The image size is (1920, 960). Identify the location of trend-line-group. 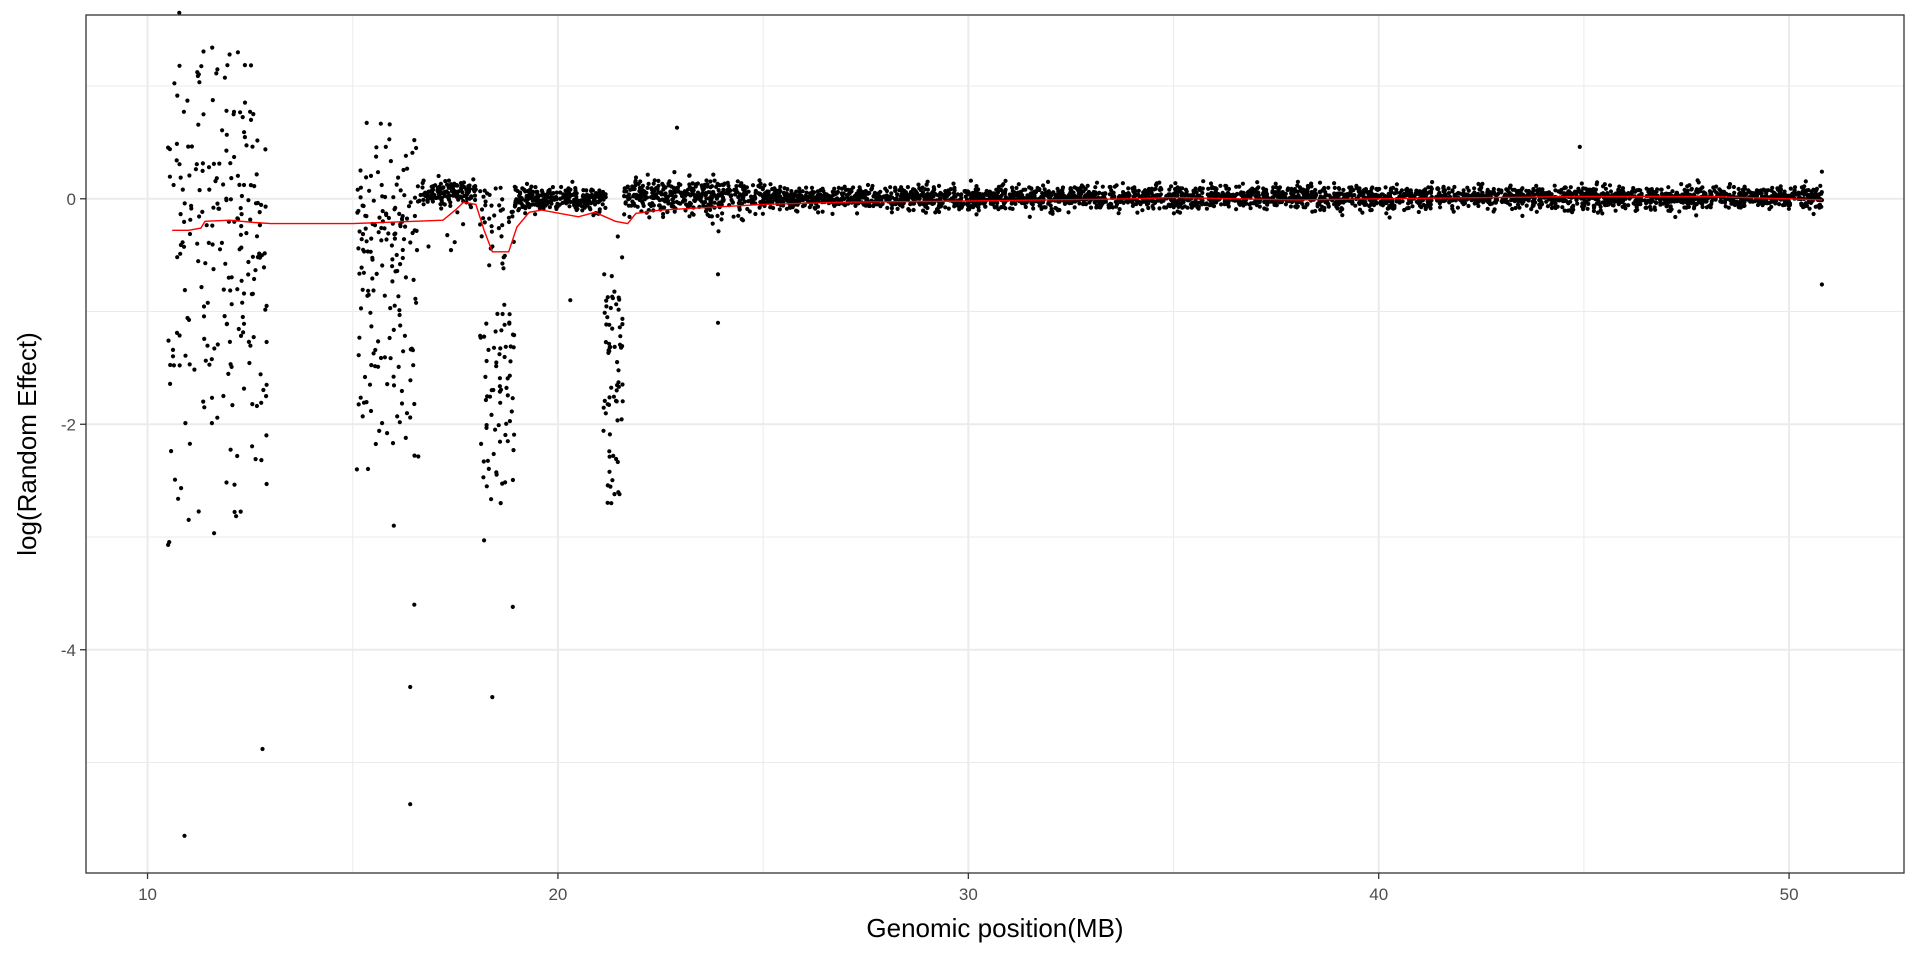
(997, 224).